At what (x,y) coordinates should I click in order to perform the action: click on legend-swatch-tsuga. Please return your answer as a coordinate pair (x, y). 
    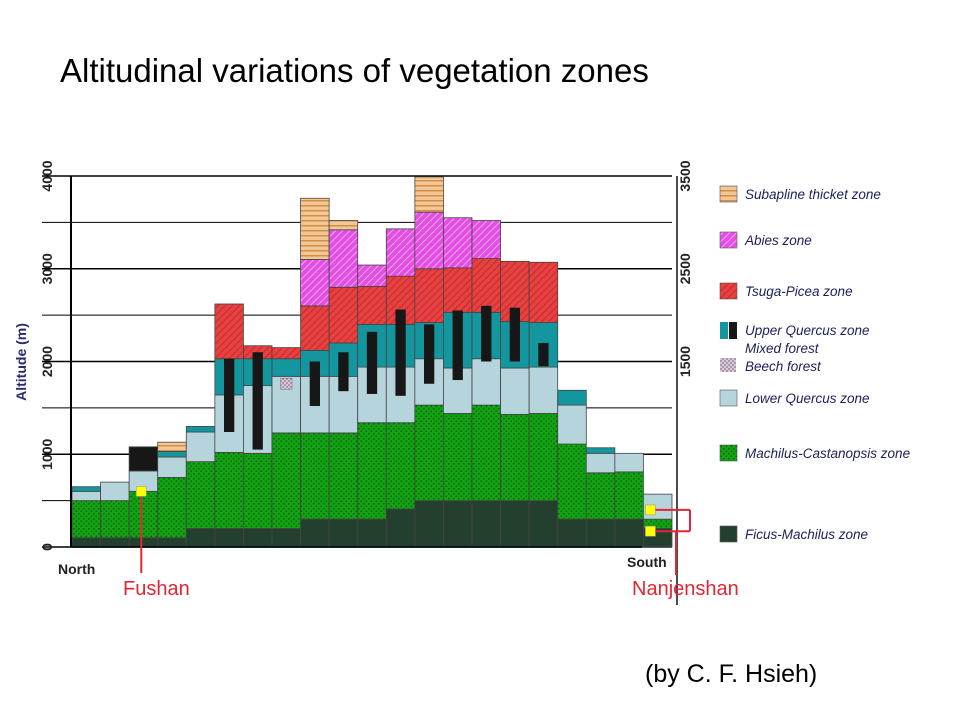
    Looking at the image, I should click on (728, 291).